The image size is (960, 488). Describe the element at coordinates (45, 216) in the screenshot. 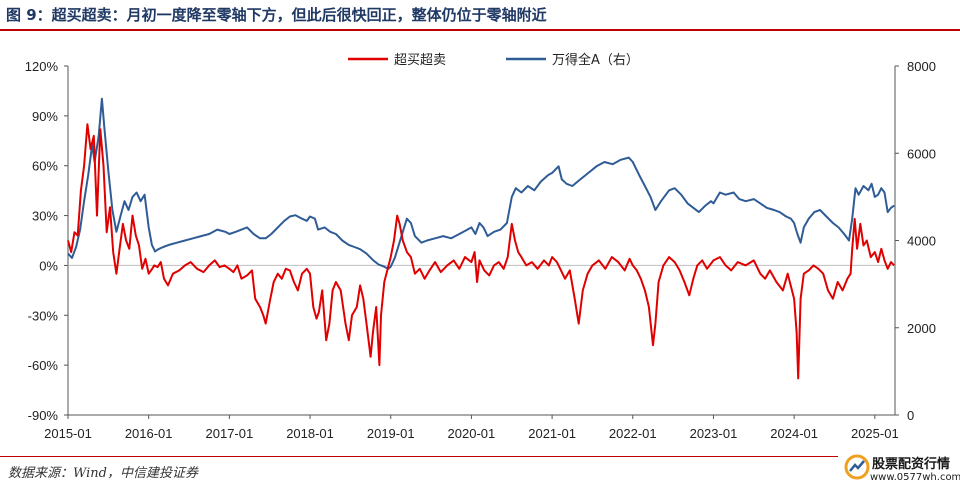

I see `left-tick-label: 30%` at that location.